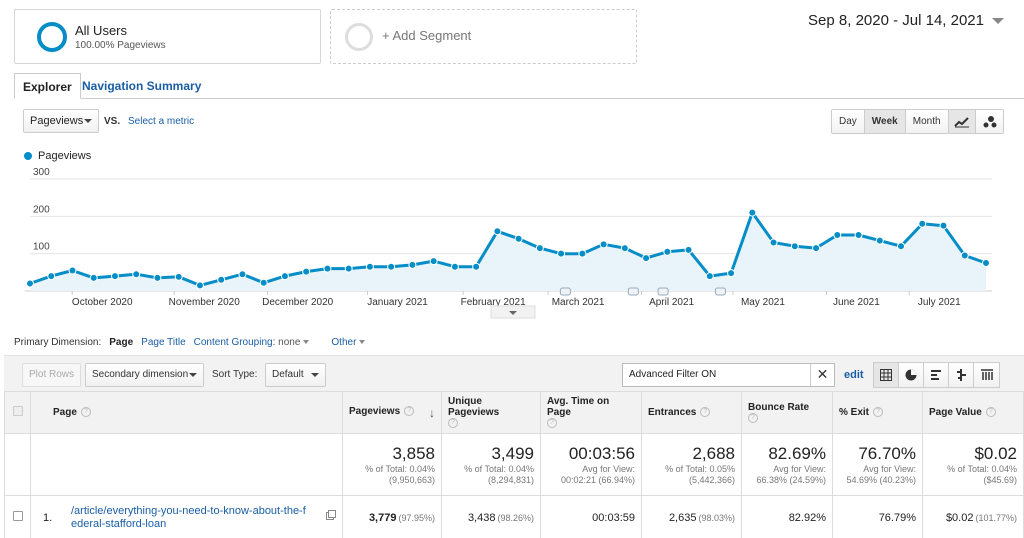 The height and width of the screenshot is (538, 1024). What do you see at coordinates (121, 342) in the screenshot?
I see `dimension-page: Page` at bounding box center [121, 342].